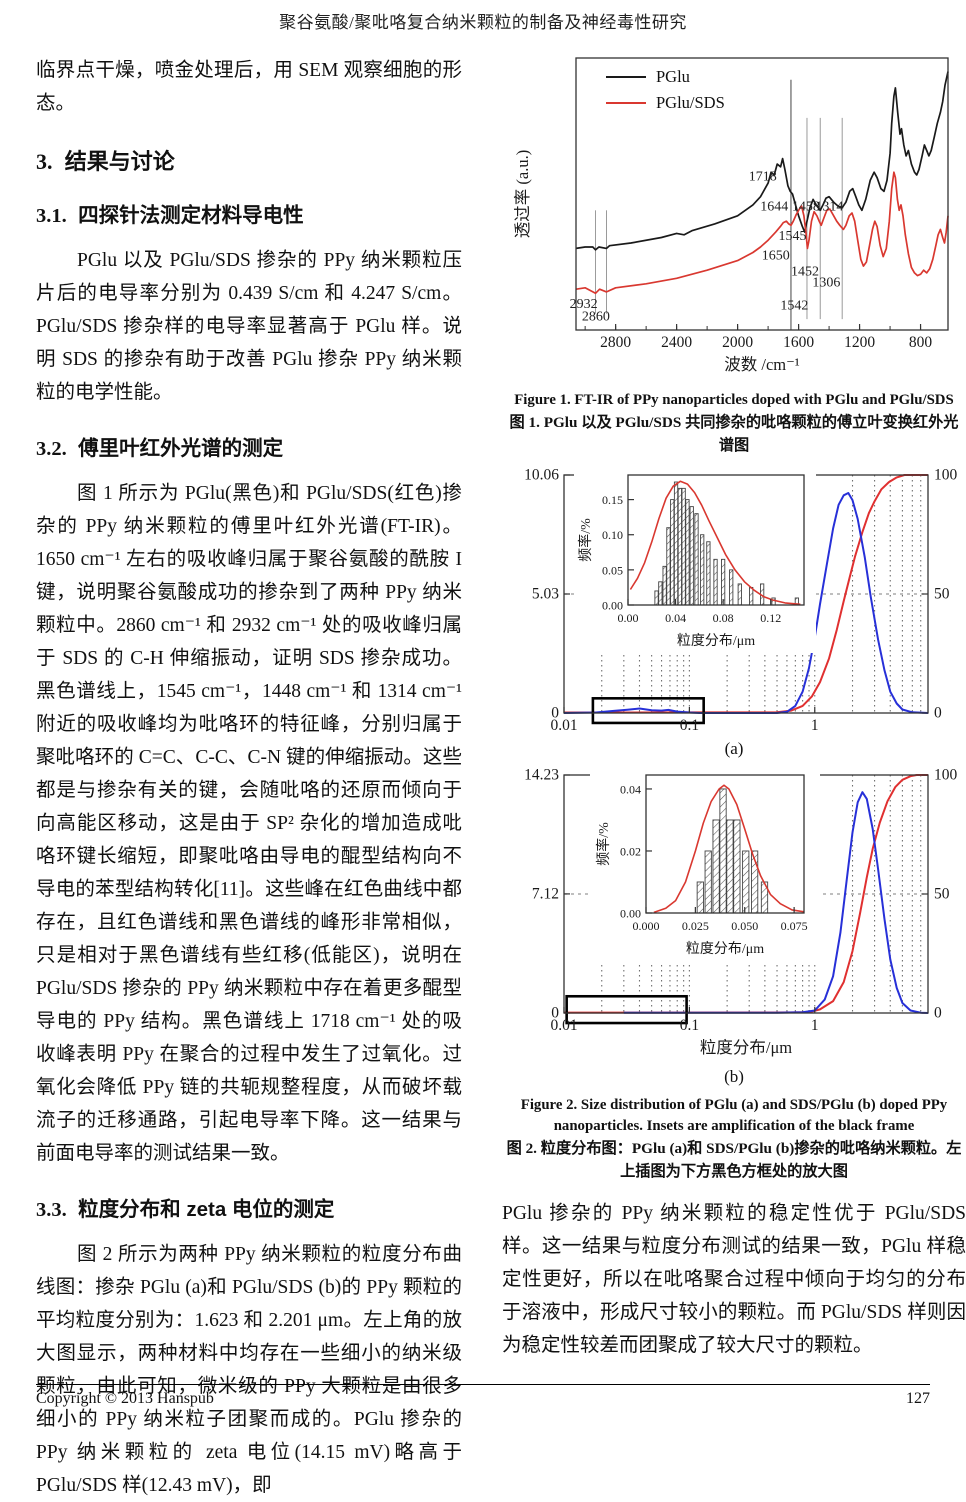 This screenshot has height=1502, width=966. What do you see at coordinates (806, 206) in the screenshot?
I see `svg-text: 1458` at bounding box center [806, 206].